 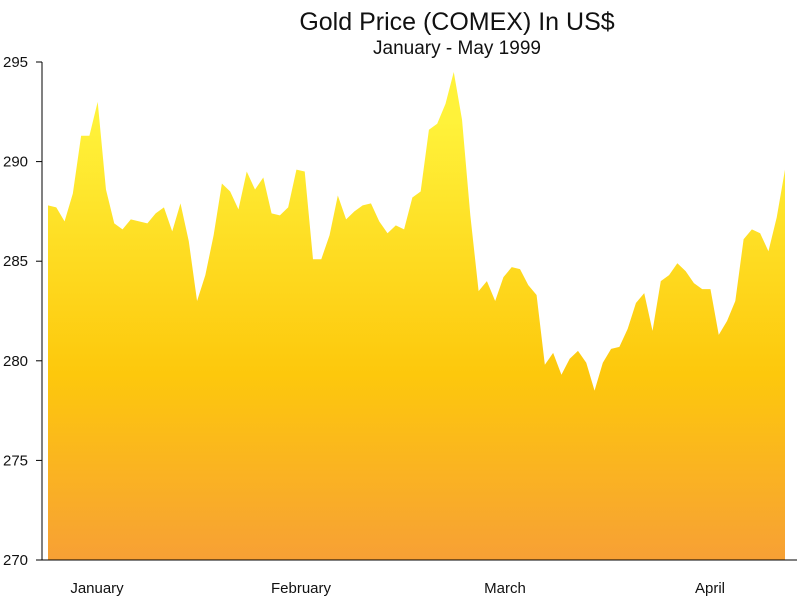 What do you see at coordinates (15, 311) in the screenshot?
I see `y-tick-labels: 270 275 280 285 290 295` at bounding box center [15, 311].